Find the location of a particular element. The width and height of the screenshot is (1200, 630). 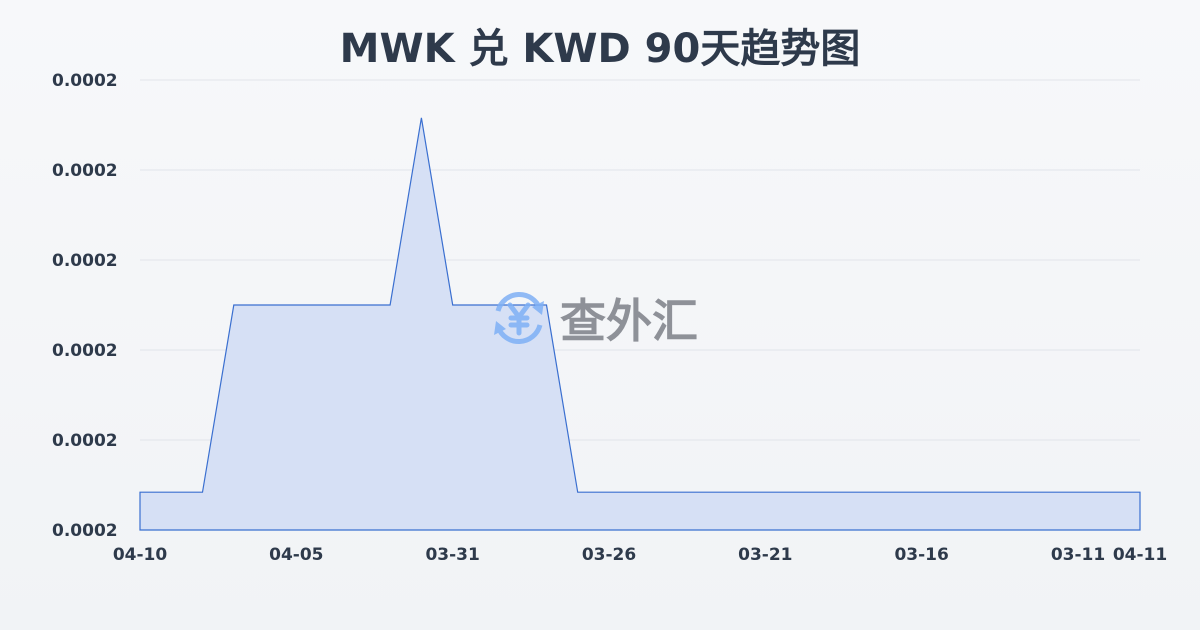

x-tick-label: 04-05 is located at coordinates (296, 555).